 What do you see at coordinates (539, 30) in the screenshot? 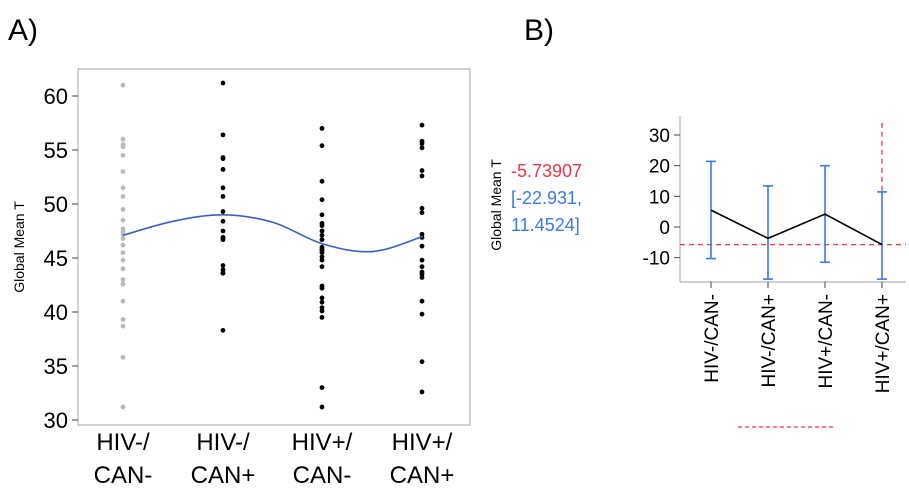
I see `panel-b-label: B)` at bounding box center [539, 30].